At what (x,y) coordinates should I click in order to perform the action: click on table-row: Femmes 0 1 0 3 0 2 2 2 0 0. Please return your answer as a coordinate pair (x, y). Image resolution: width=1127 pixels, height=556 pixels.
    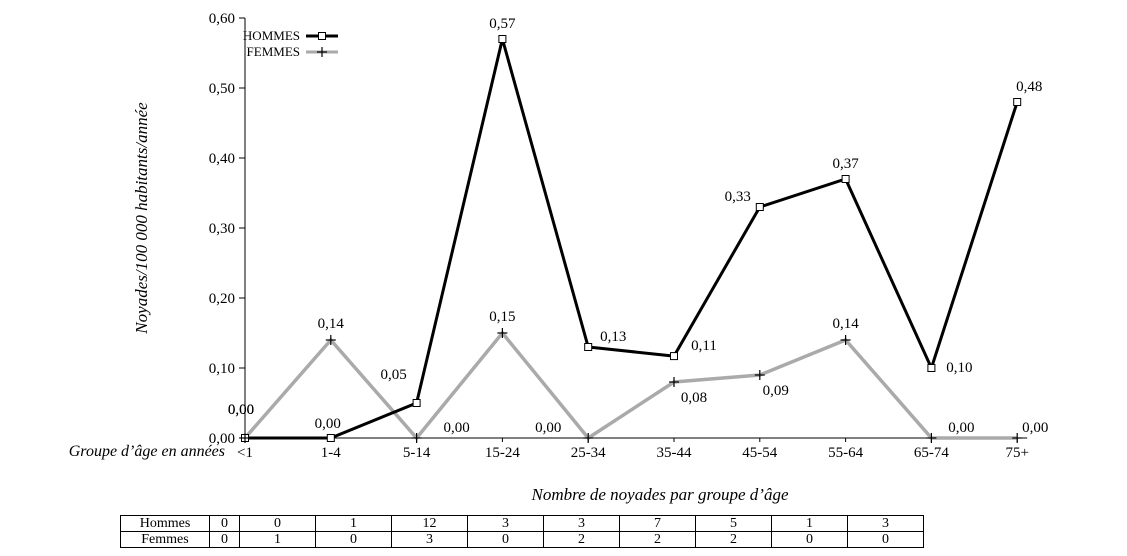
    Looking at the image, I should click on (522, 539).